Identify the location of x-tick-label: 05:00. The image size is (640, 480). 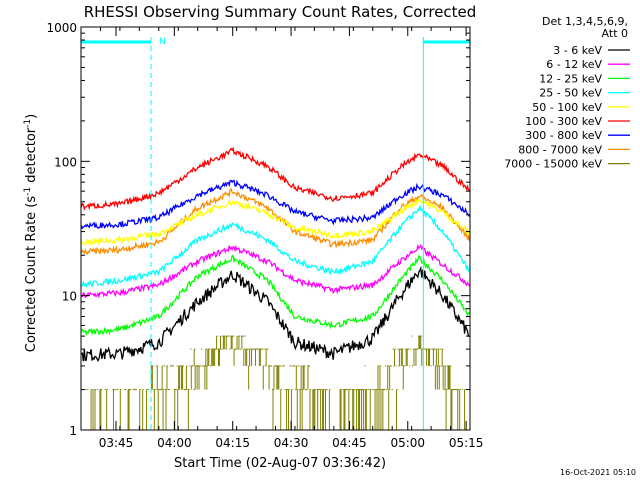
(407, 443).